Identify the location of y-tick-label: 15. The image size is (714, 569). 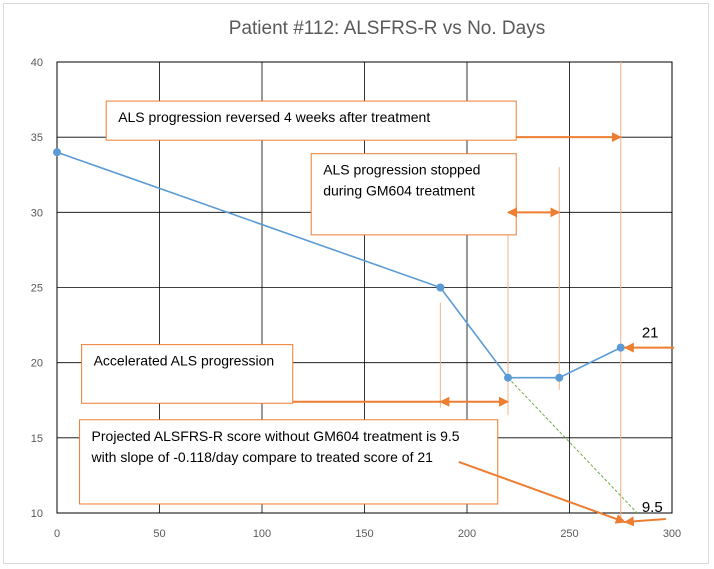
(37, 439).